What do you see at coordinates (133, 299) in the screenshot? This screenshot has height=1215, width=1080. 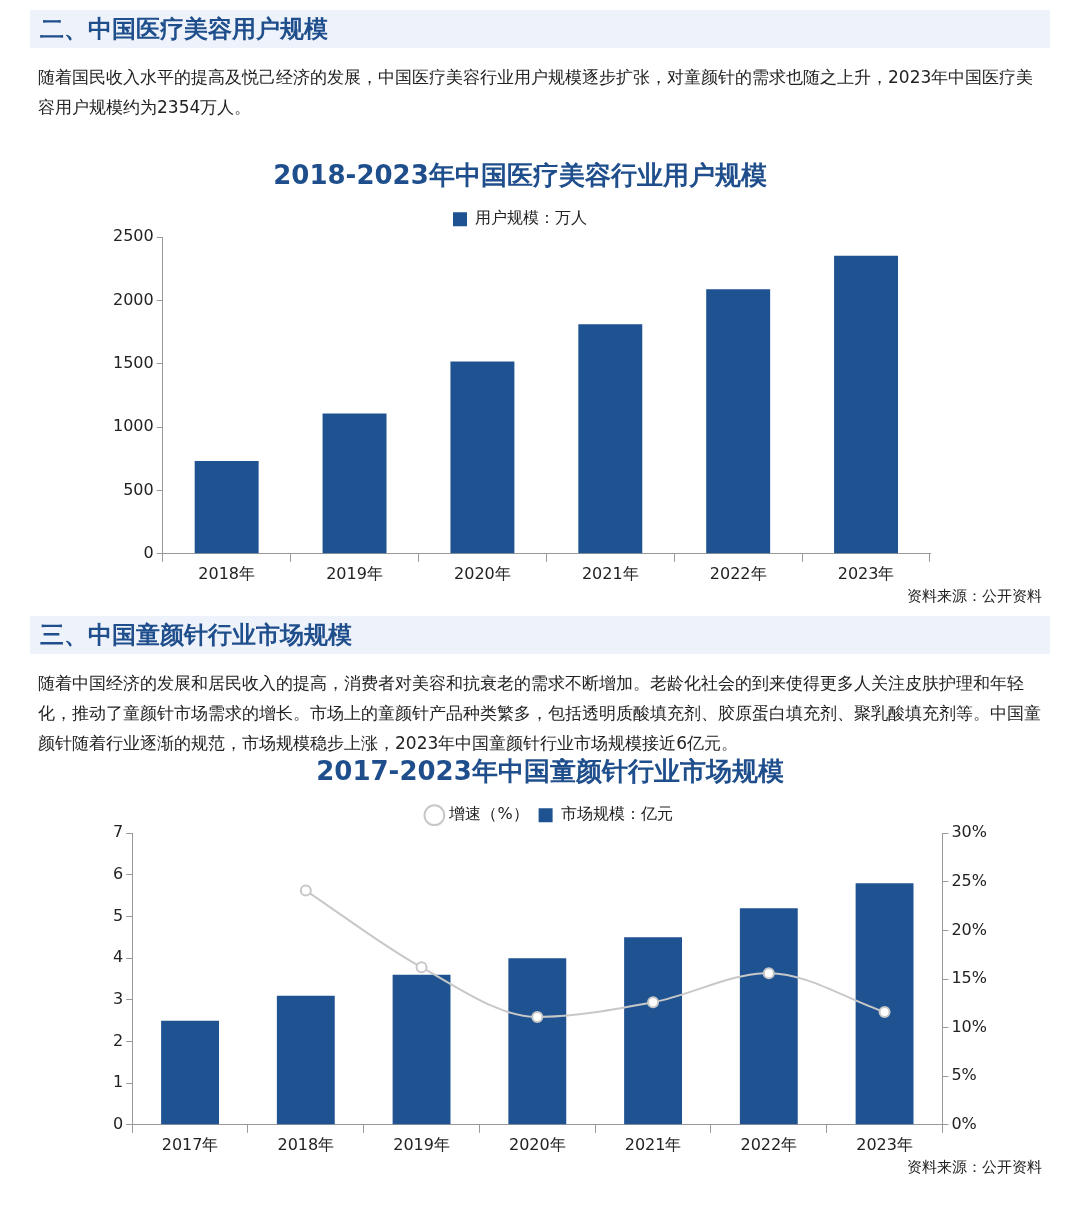 I see `y-tick-label: 2000` at bounding box center [133, 299].